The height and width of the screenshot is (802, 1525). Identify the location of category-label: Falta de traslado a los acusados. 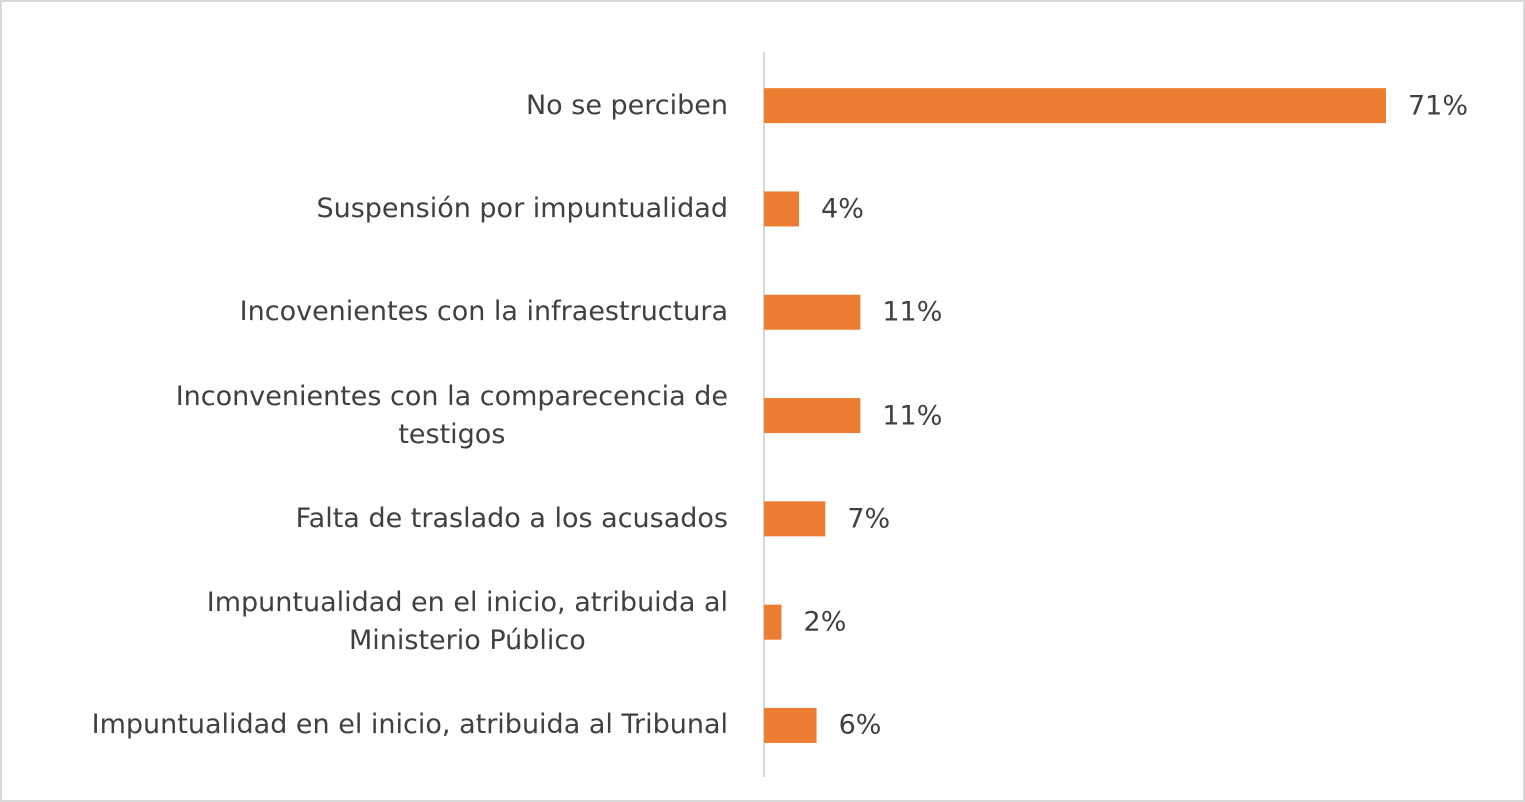
(511, 518).